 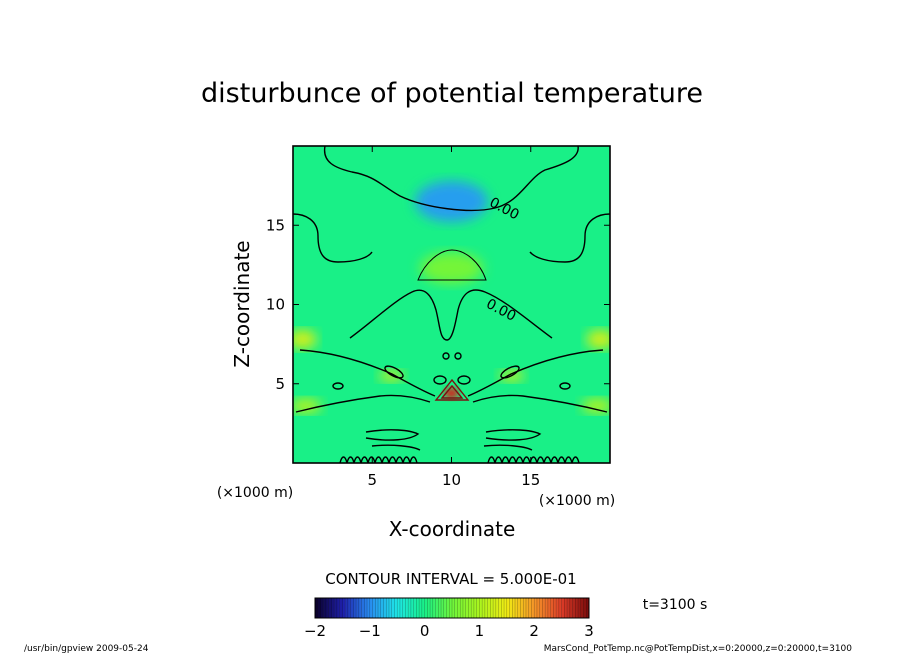 I want to click on y-tick-label: 15, so click(x=275, y=225).